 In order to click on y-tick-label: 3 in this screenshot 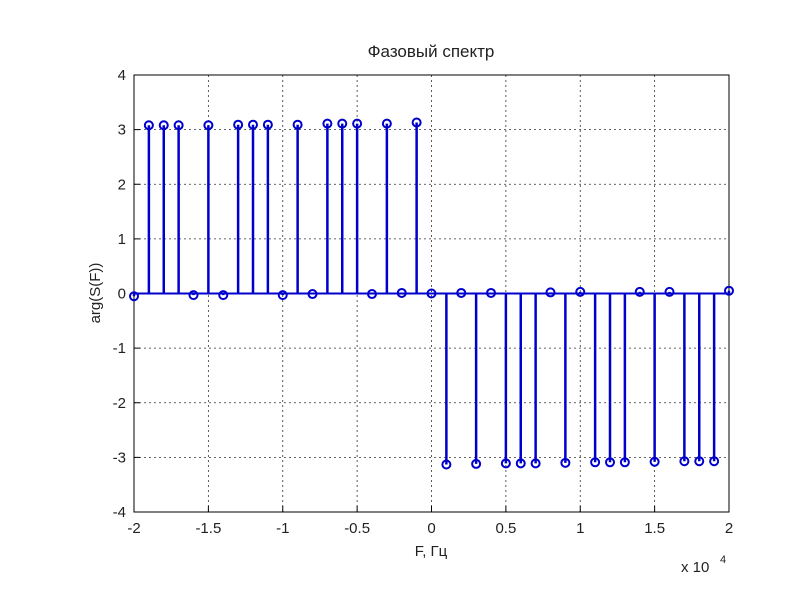, I will do `click(122, 130)`.